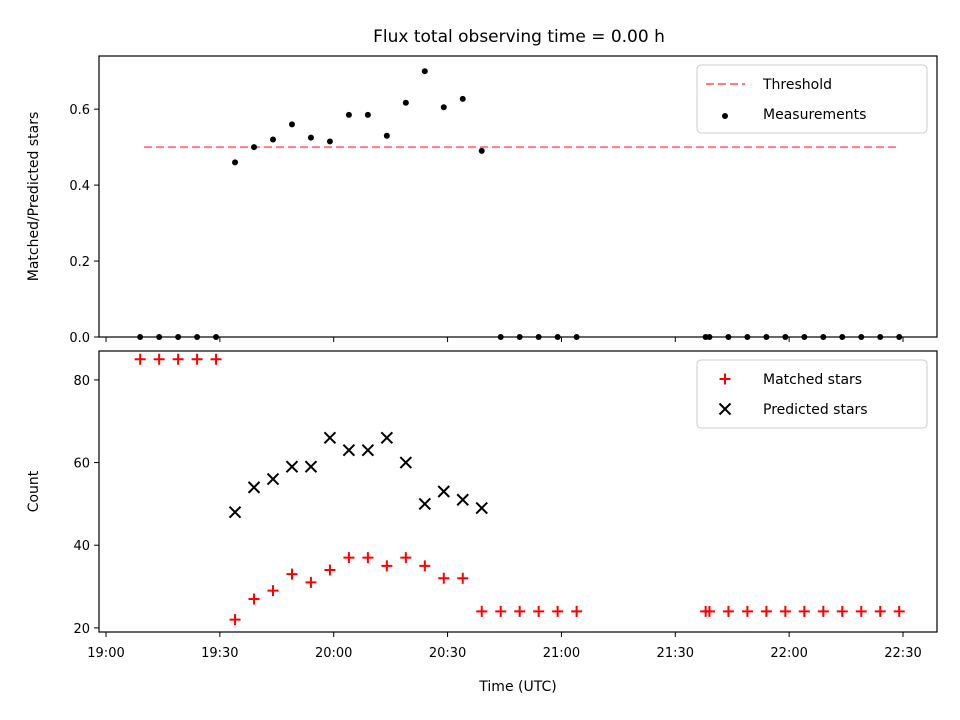  I want to click on legend-measurements-swatch, so click(725, 116).